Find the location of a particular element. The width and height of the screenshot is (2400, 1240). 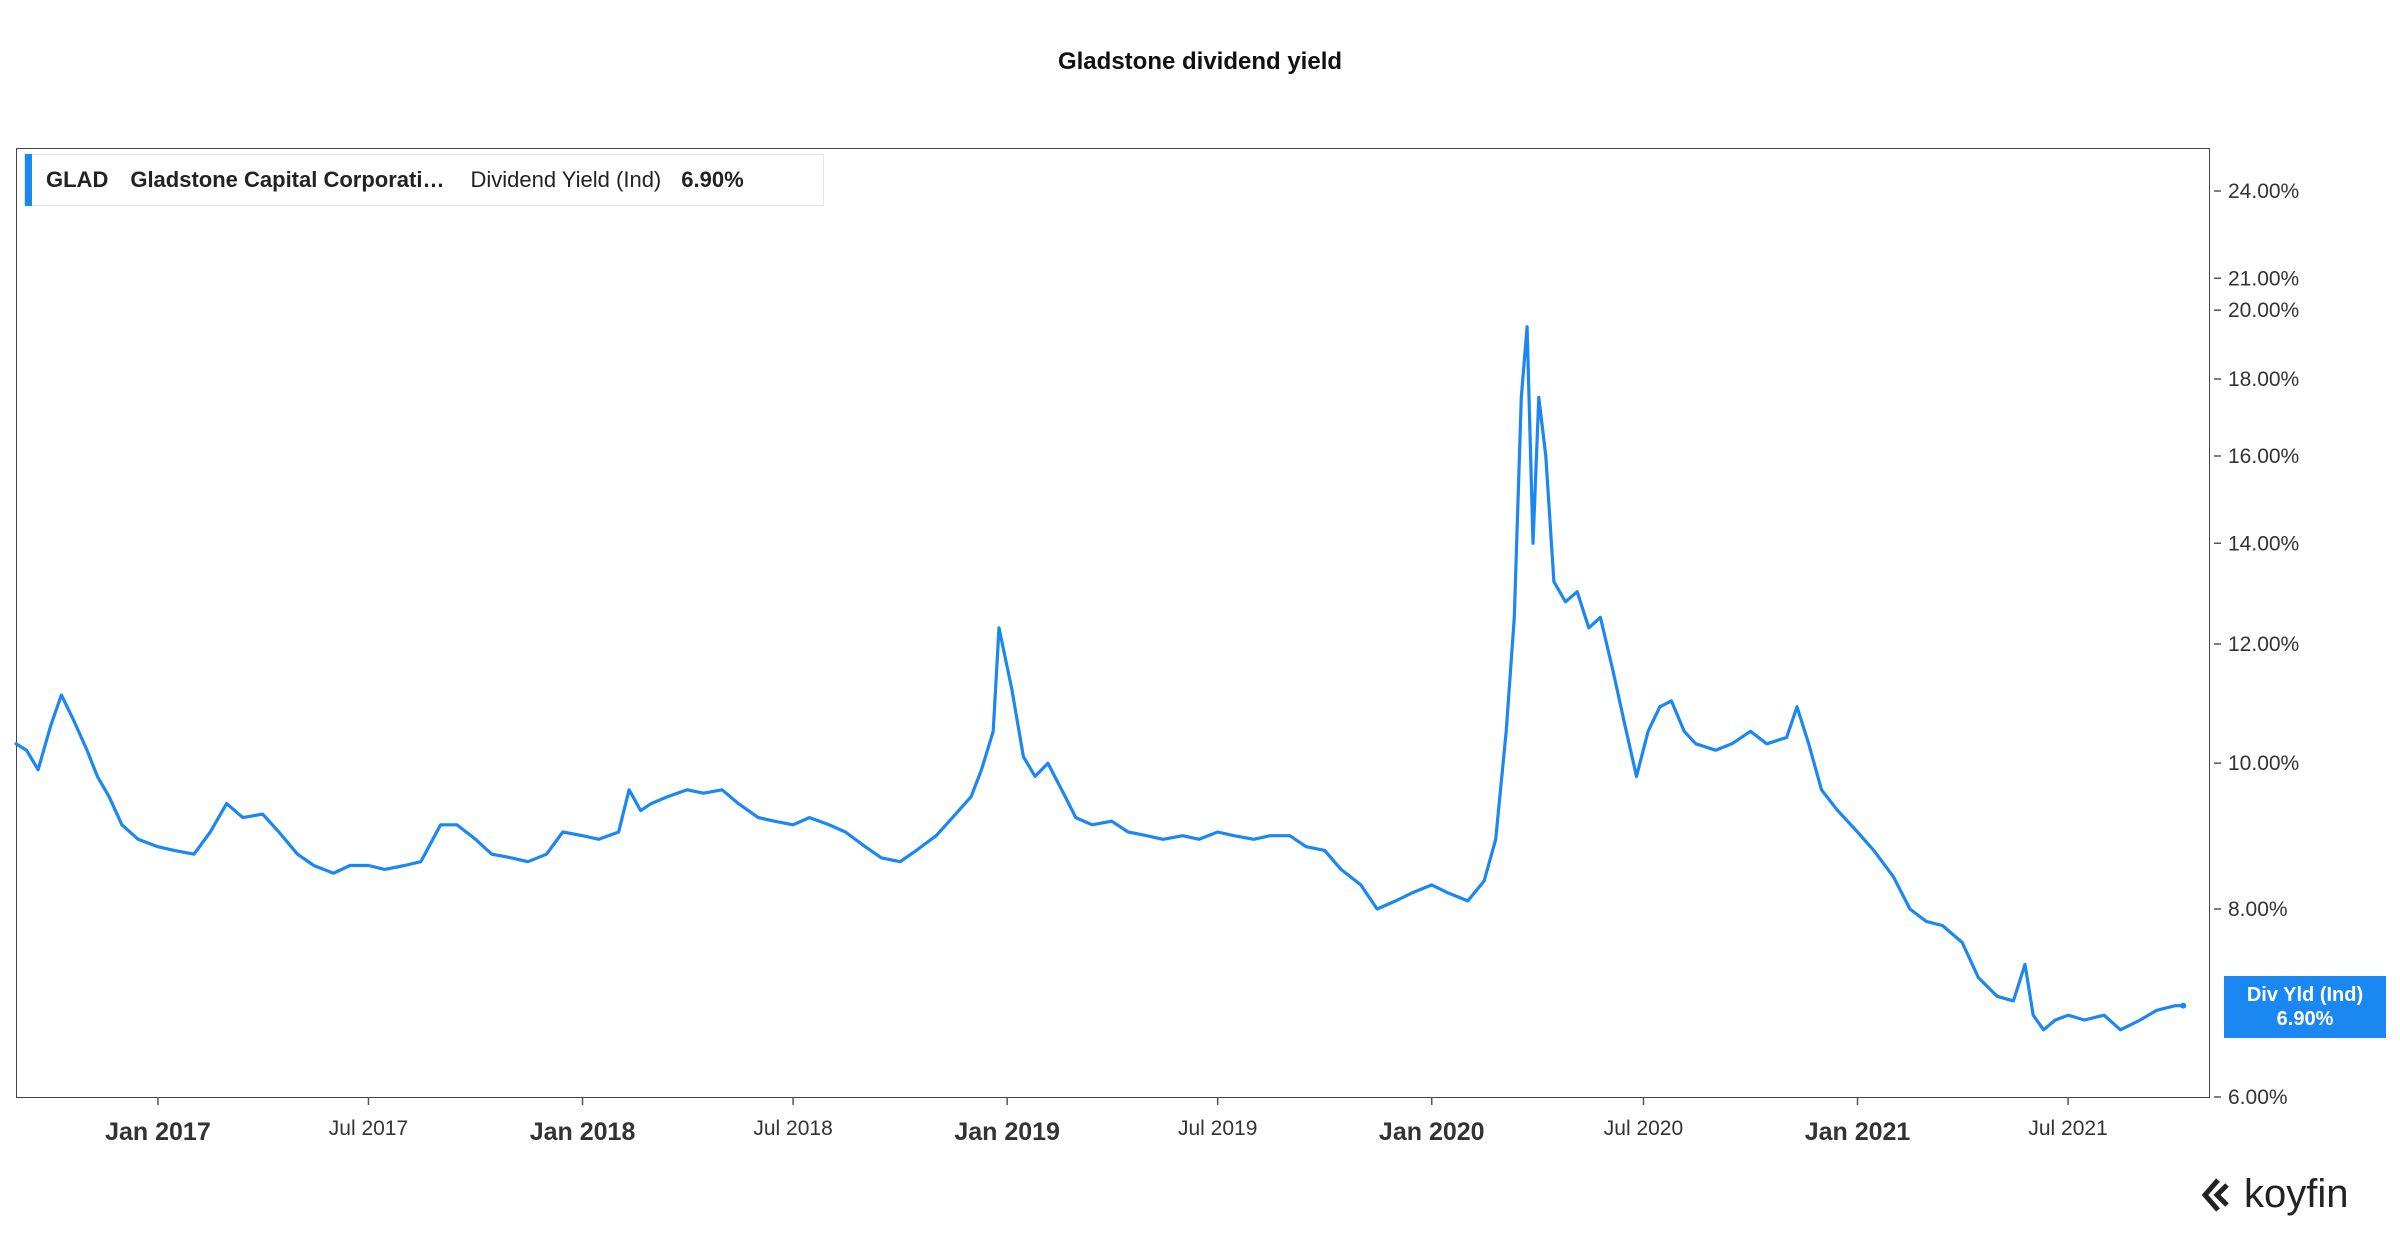

x-tick-label: Jul 2021 is located at coordinates (2067, 1128).